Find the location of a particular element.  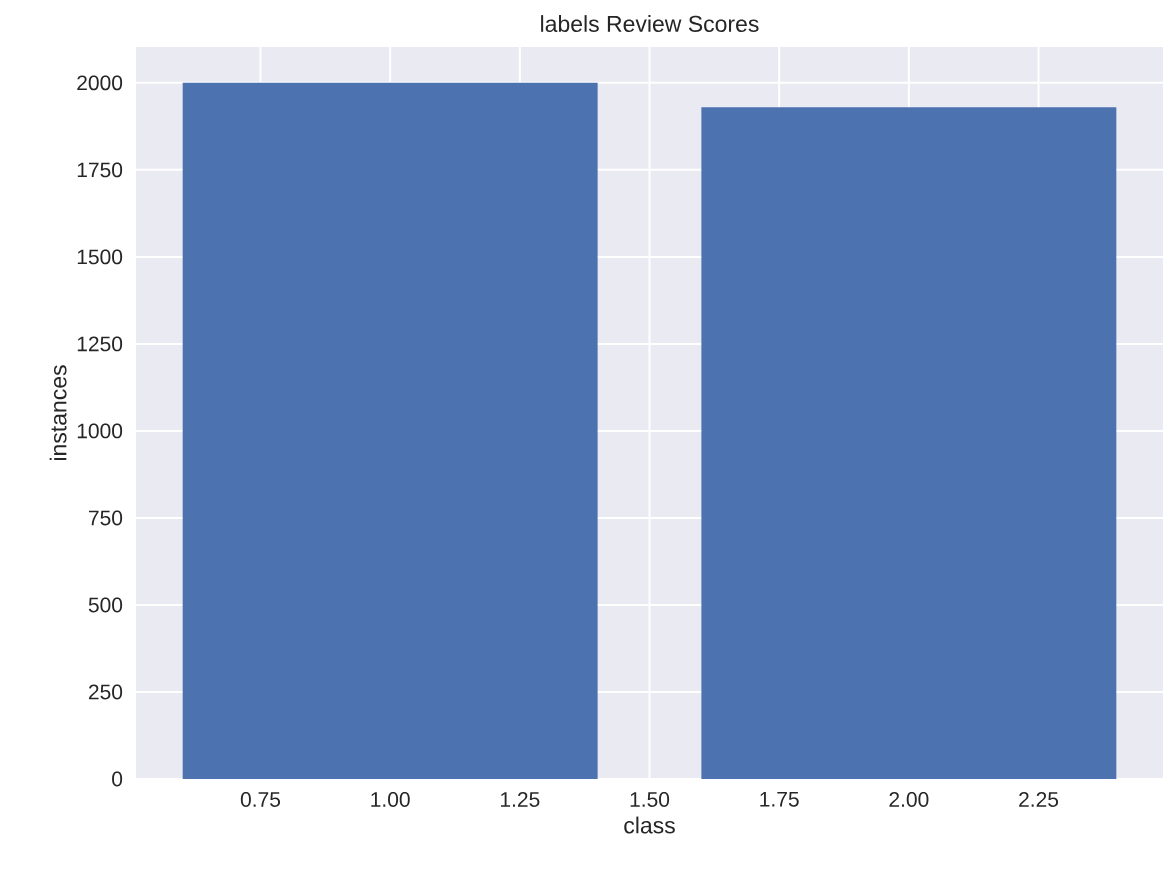

y-tick-label: 2000 is located at coordinates (100, 83).